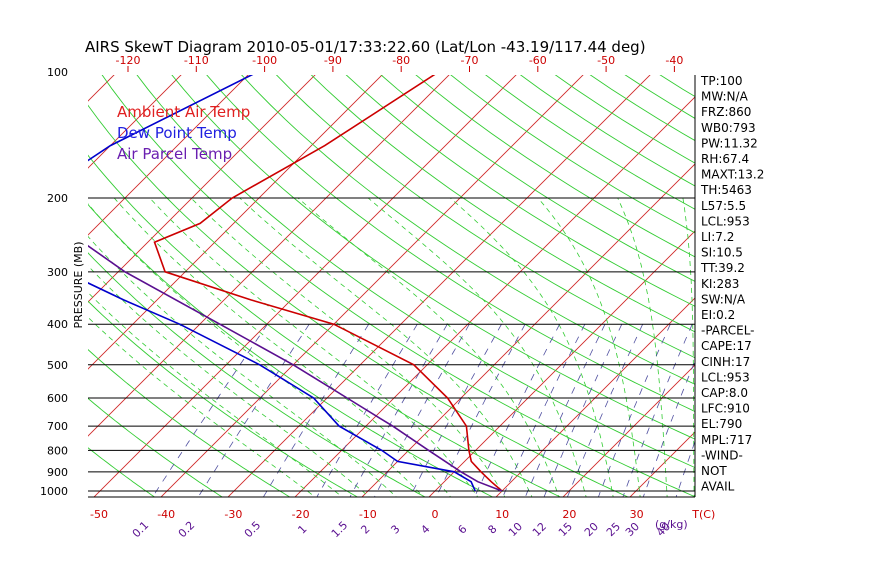  Describe the element at coordinates (722, 268) in the screenshot. I see `index-entry: TT:39.2` at that location.